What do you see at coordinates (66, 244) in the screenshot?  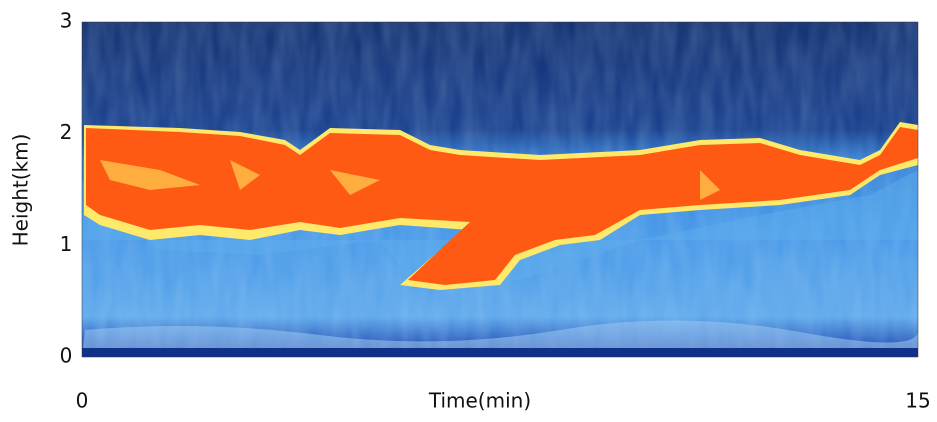 I see `y-tick-label: 1` at bounding box center [66, 244].